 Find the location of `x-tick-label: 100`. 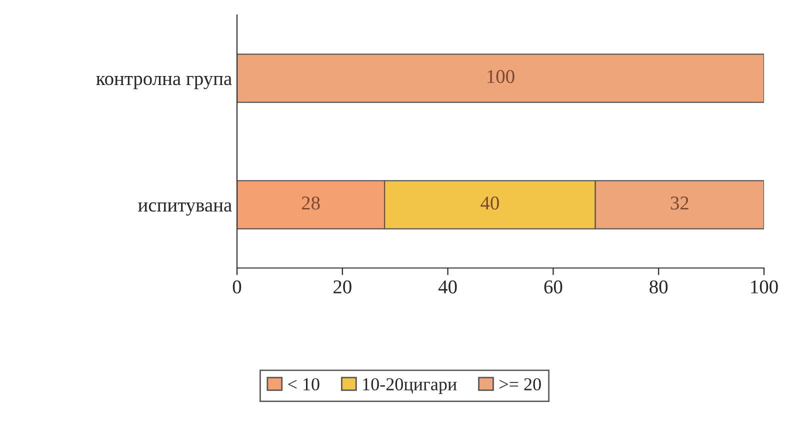

x-tick-label: 100 is located at coordinates (764, 287).